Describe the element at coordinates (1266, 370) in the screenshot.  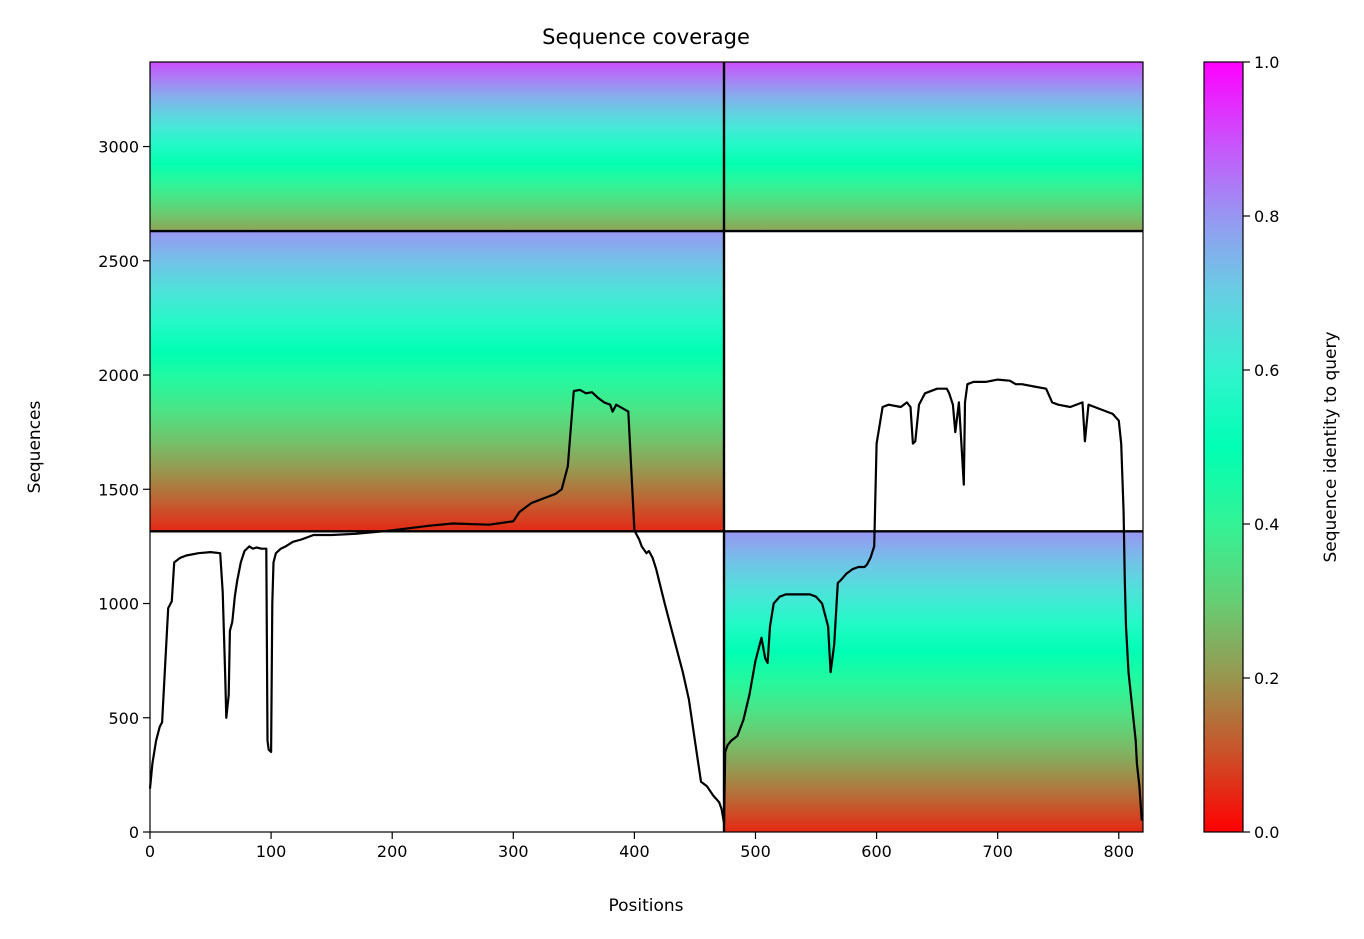
I see `colorbar-tick-label: 0.6` at that location.